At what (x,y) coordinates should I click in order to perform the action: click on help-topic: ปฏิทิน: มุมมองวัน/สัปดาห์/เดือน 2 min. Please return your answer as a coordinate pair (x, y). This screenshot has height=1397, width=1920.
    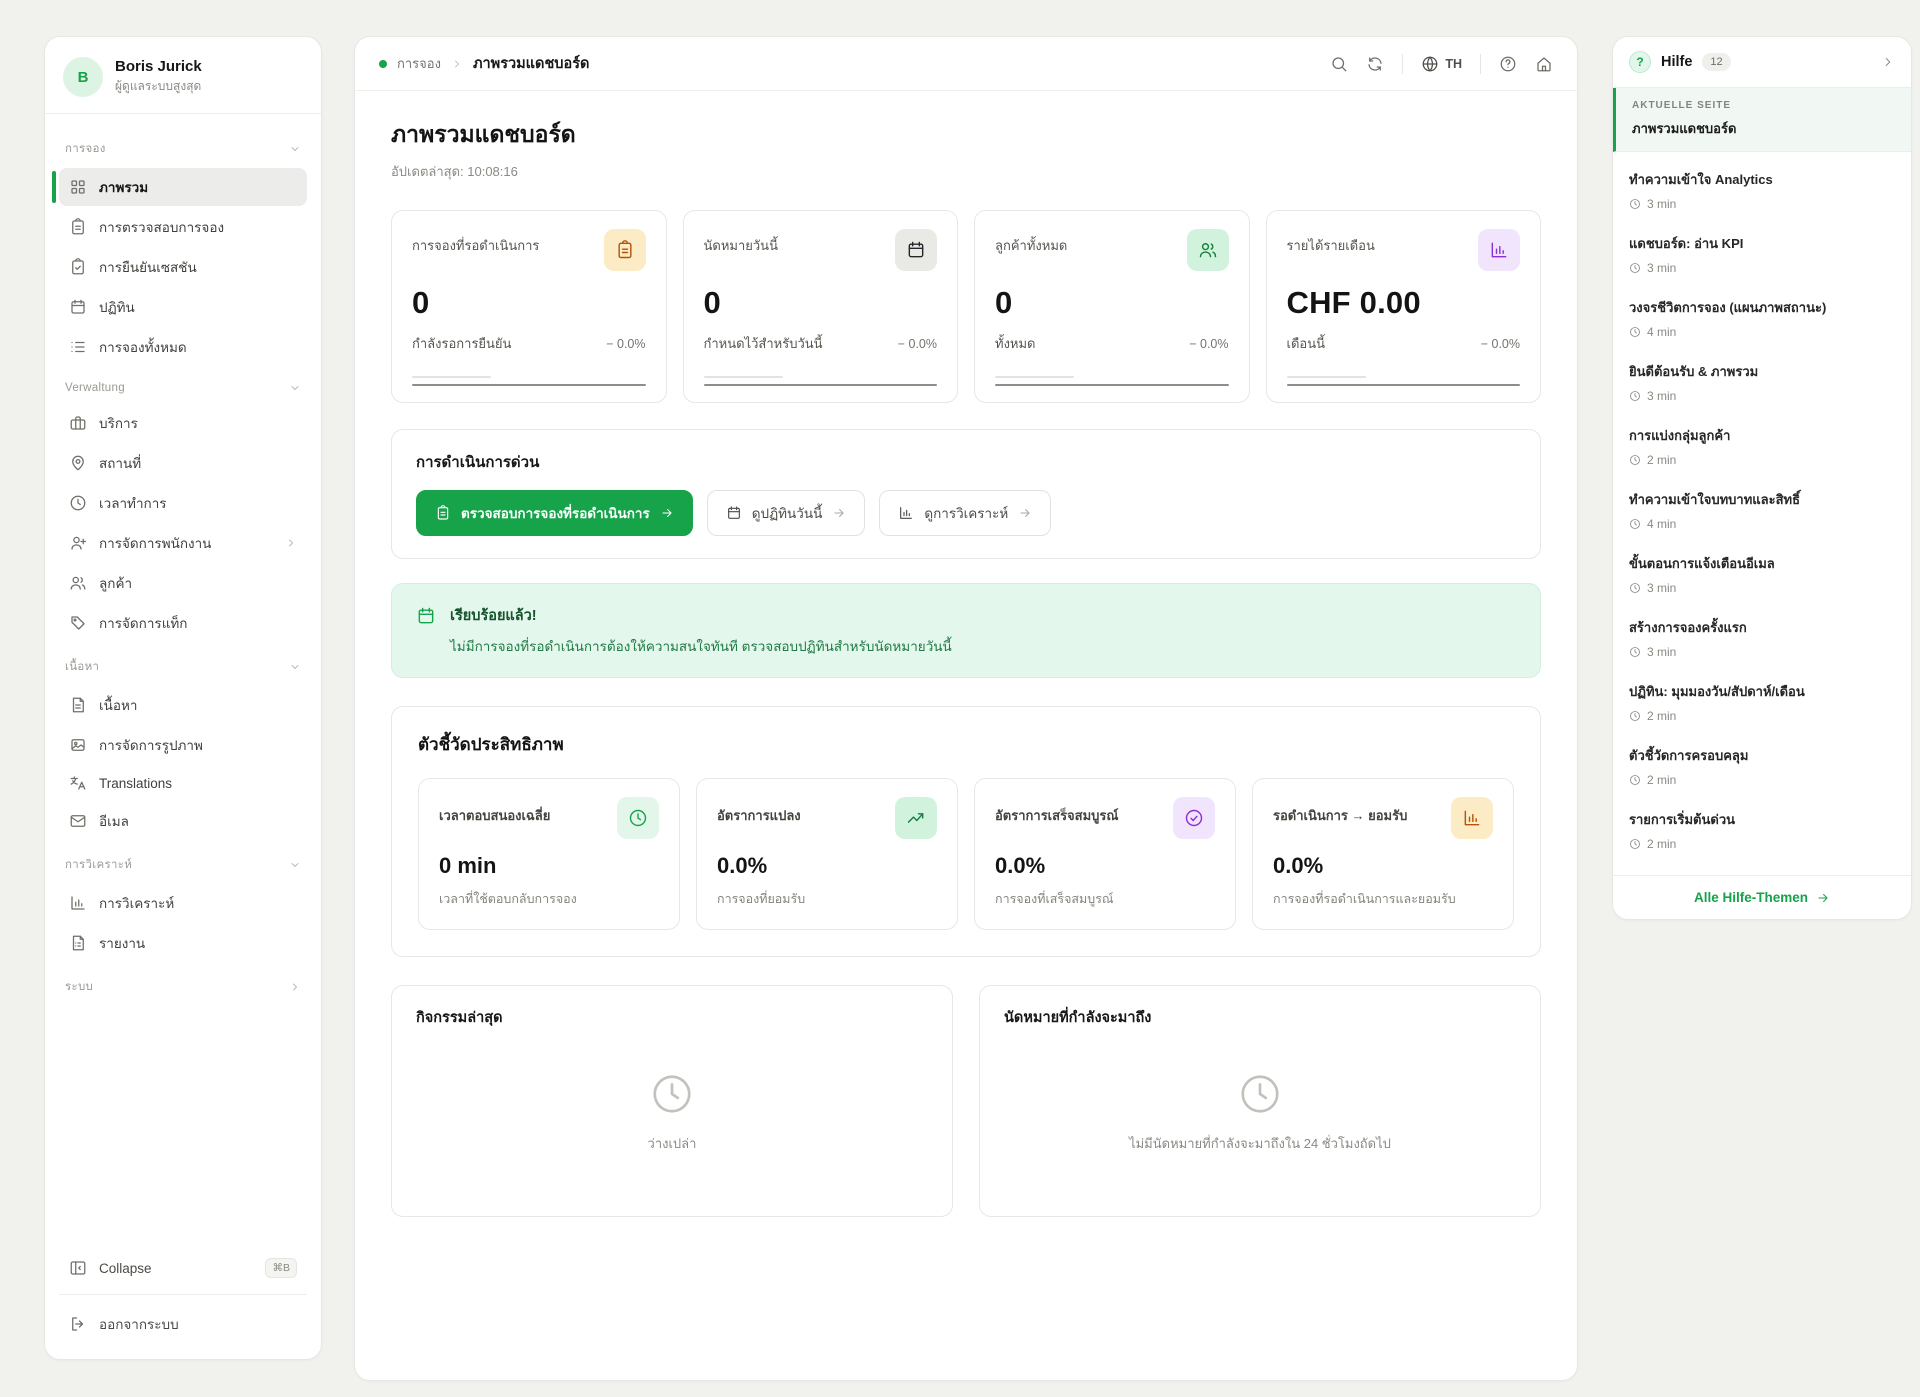
    Looking at the image, I should click on (1717, 703).